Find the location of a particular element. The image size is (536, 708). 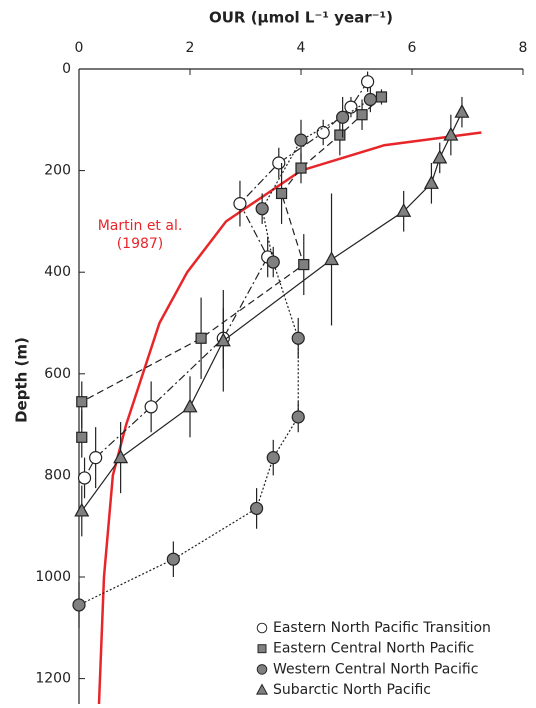

x-tick-label: 6 is located at coordinates (412, 48).